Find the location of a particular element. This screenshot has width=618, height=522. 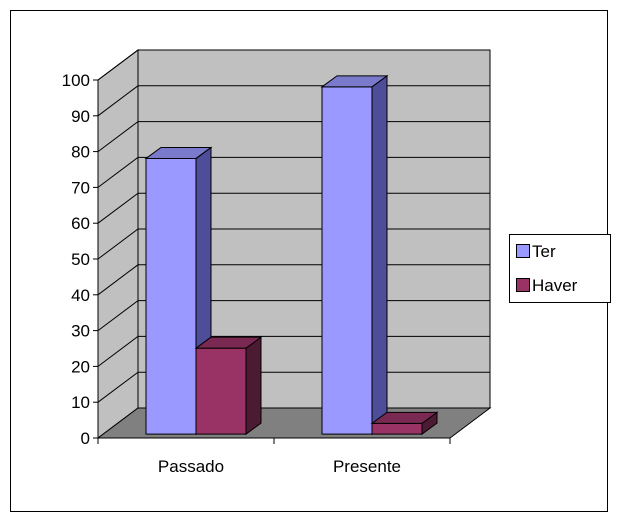

bar-ter-presente is located at coordinates (354, 255).